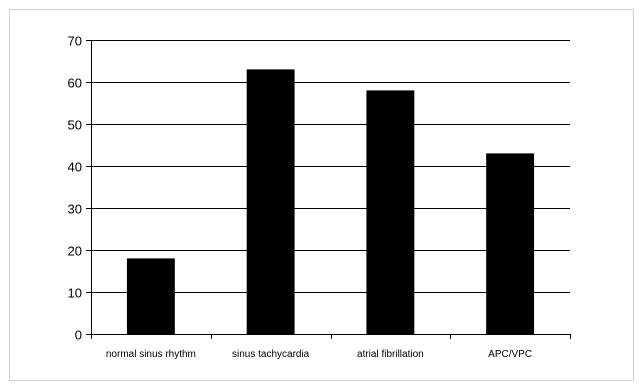  What do you see at coordinates (75, 209) in the screenshot?
I see `y-tick-label: 30` at bounding box center [75, 209].